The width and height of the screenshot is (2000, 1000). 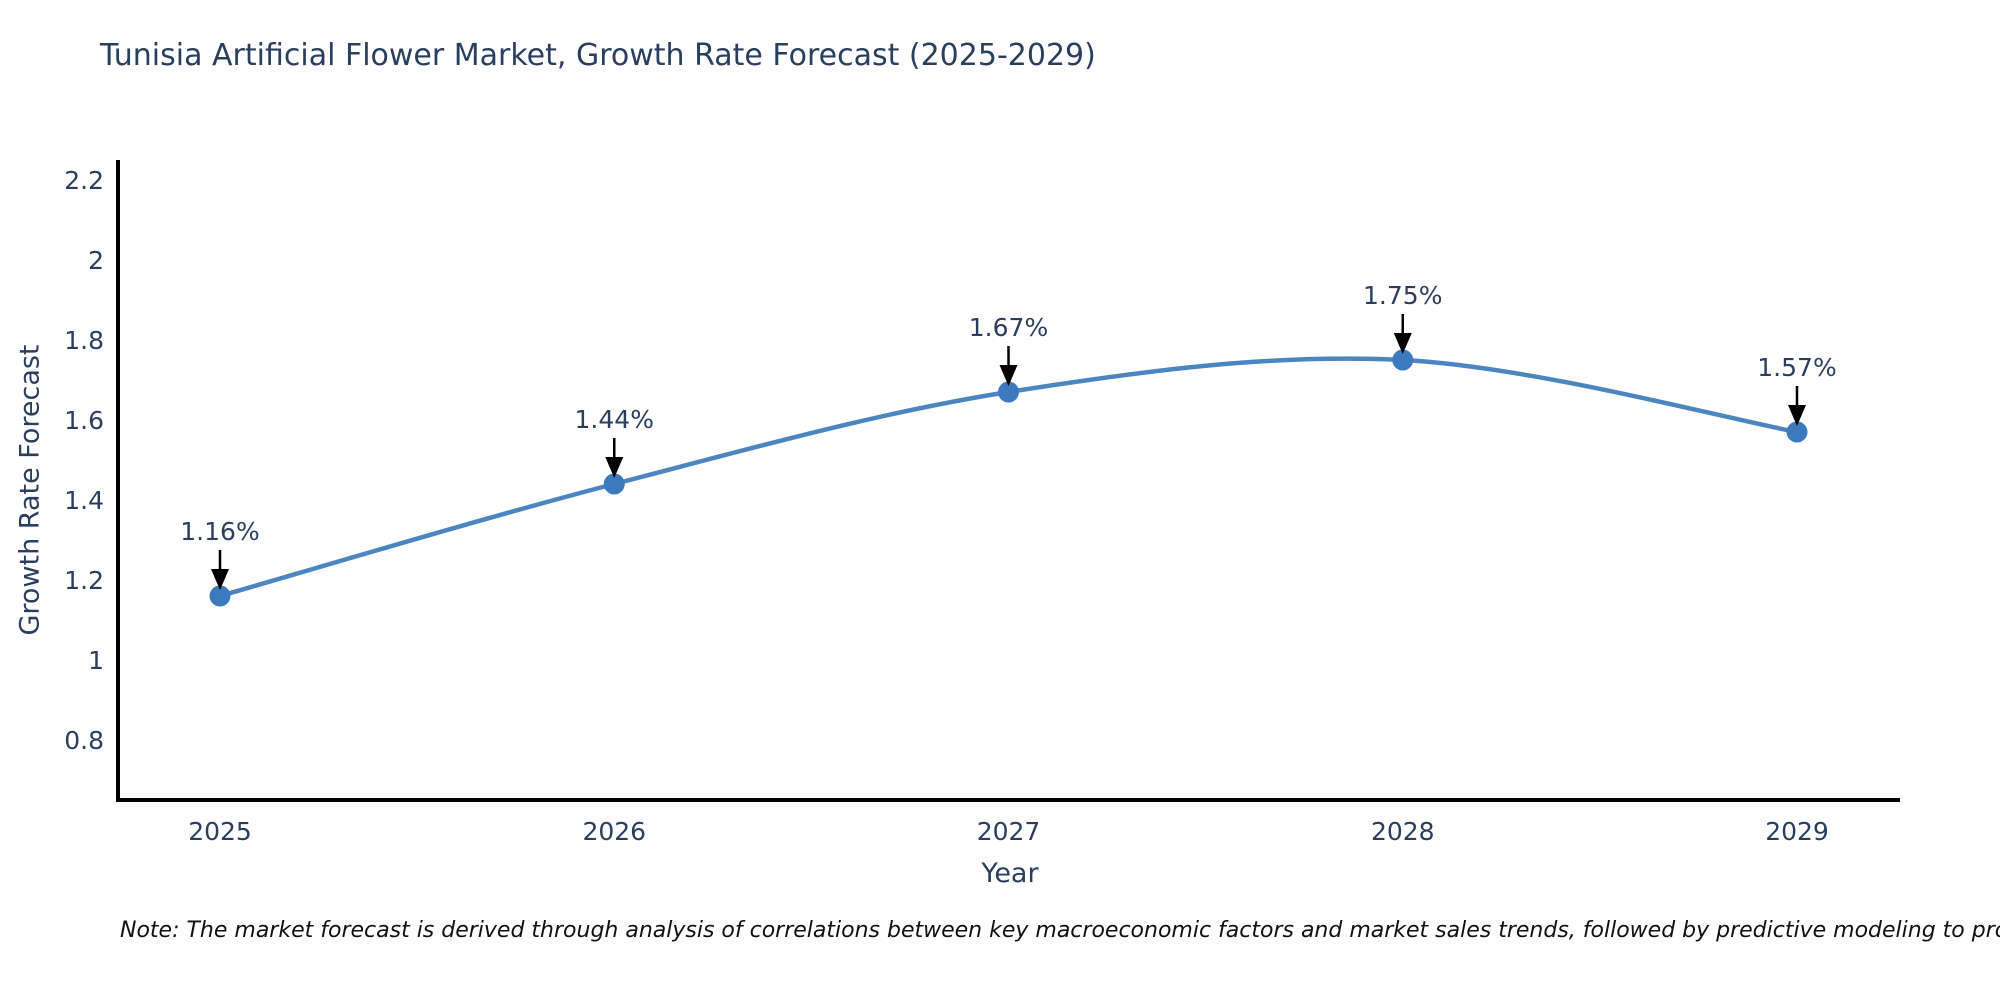 What do you see at coordinates (219, 531) in the screenshot?
I see `data-point-label: 1.16%` at bounding box center [219, 531].